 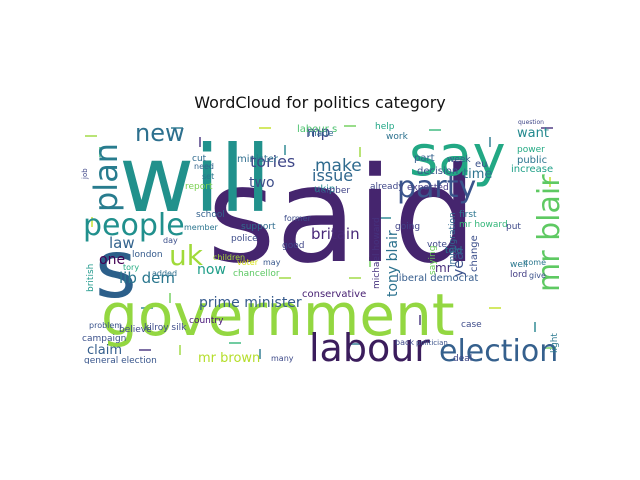 What do you see at coordinates (293, 246) in the screenshot?
I see `word-good: good` at bounding box center [293, 246].